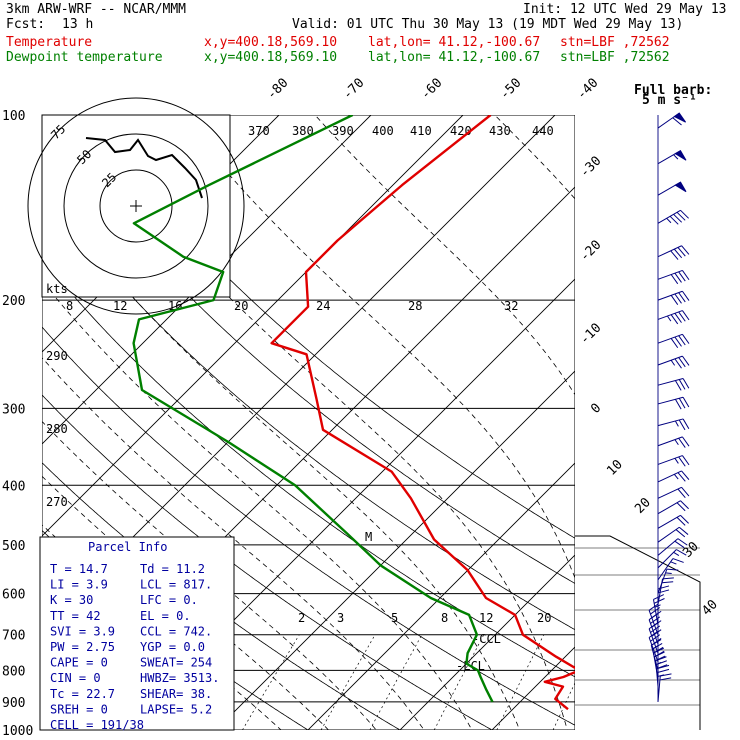  Describe the element at coordinates (383, 131) in the screenshot. I see `theta-e-label: 400` at that location.